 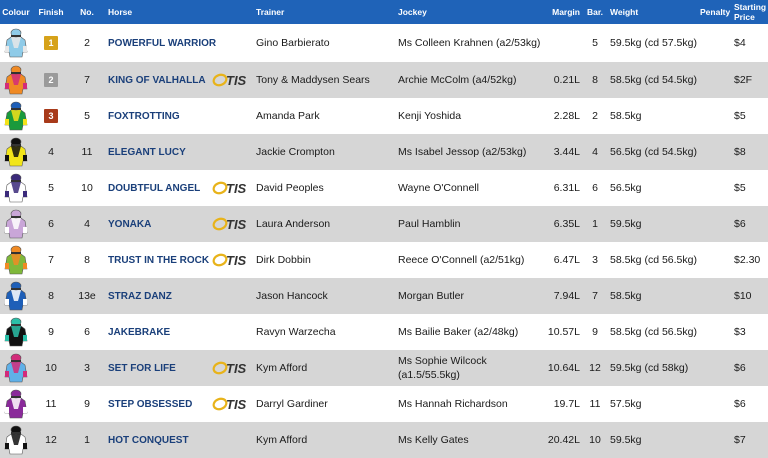 I want to click on finish-cell: 4, so click(x=51, y=152).